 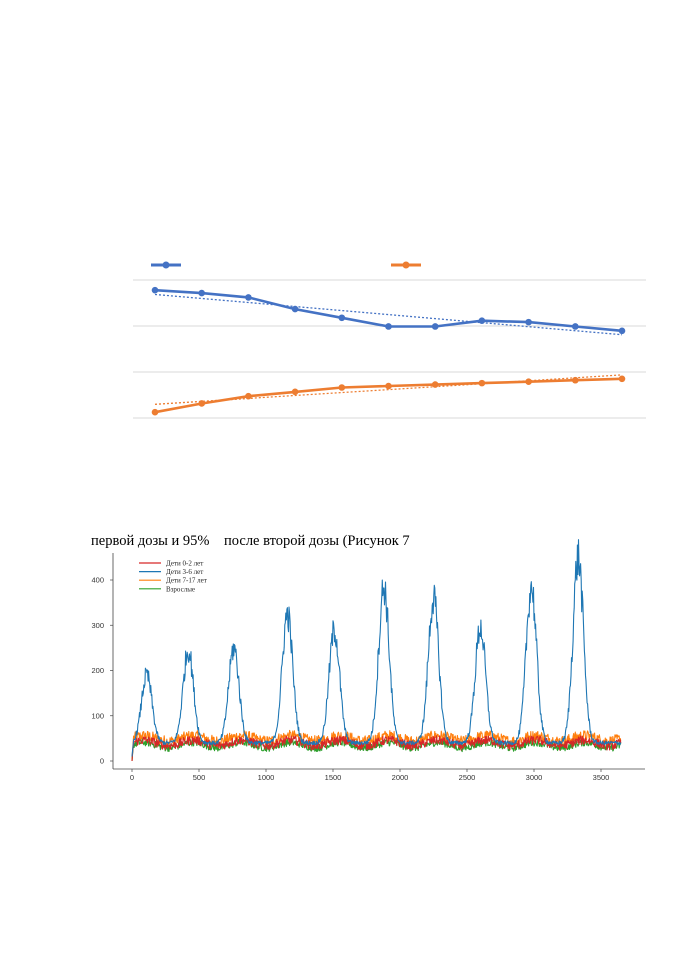 What do you see at coordinates (97, 625) in the screenshot?
I see `y-tick-label: 300` at bounding box center [97, 625].